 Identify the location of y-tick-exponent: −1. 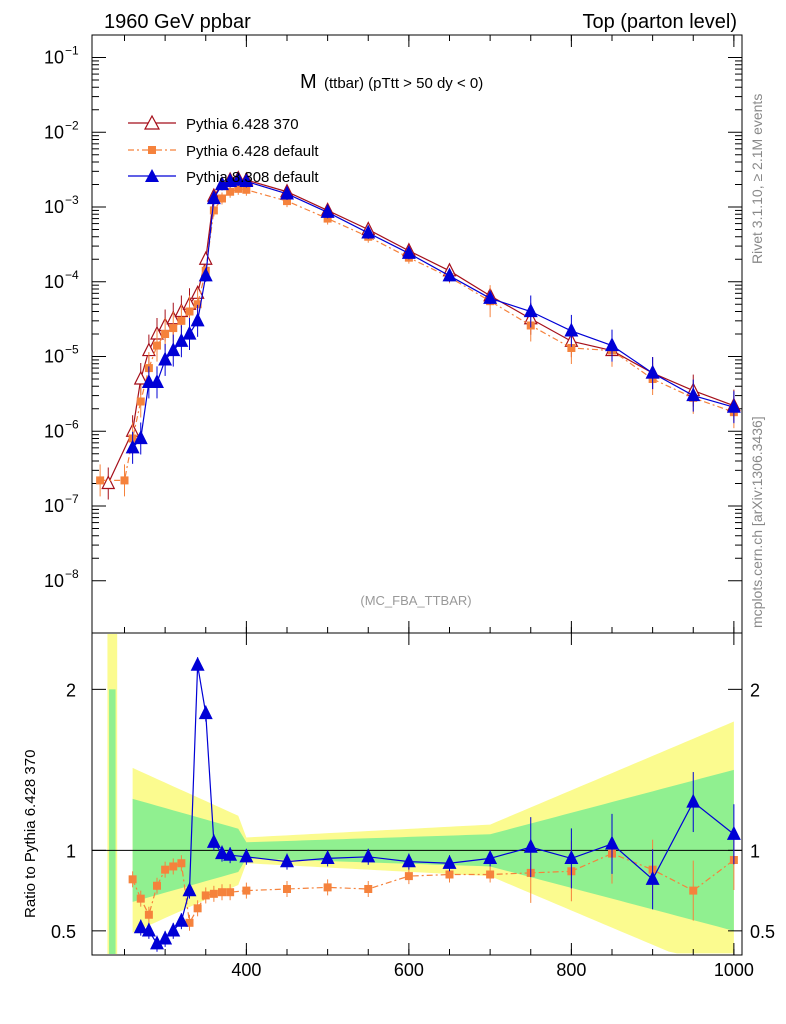
(72, 51).